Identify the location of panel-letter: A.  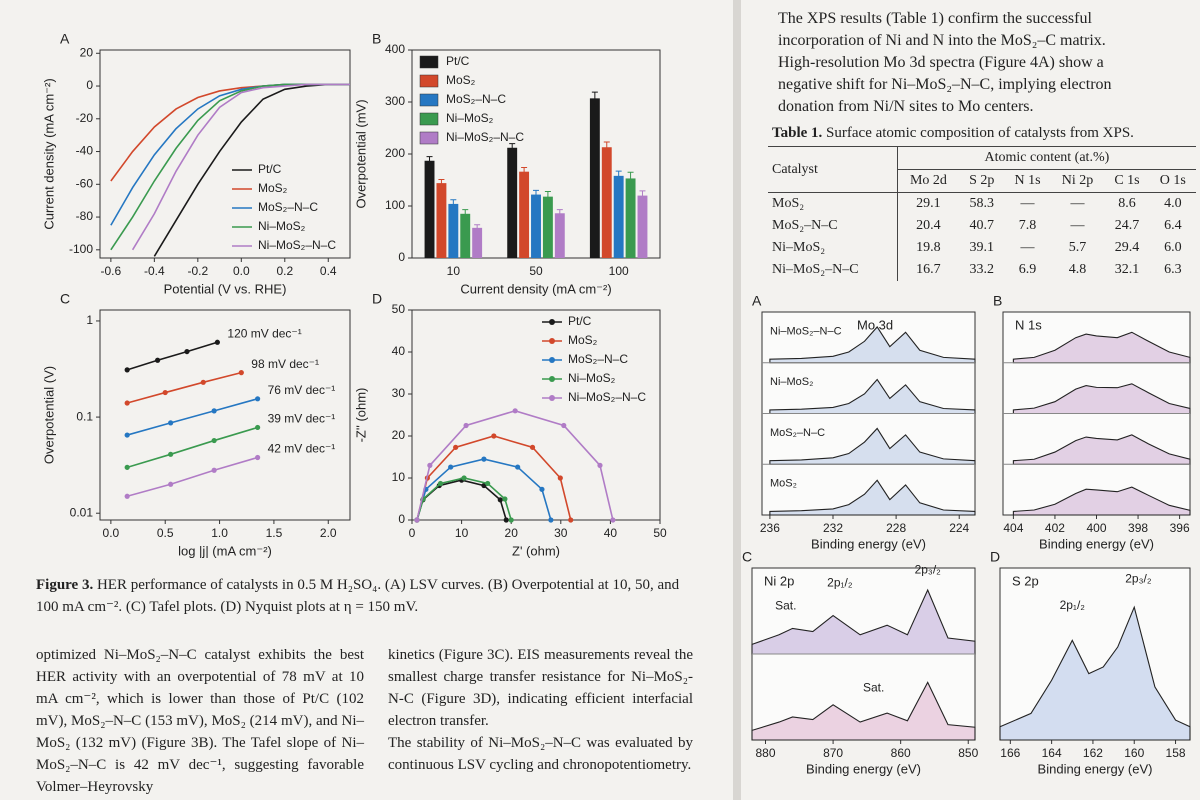
(757, 301).